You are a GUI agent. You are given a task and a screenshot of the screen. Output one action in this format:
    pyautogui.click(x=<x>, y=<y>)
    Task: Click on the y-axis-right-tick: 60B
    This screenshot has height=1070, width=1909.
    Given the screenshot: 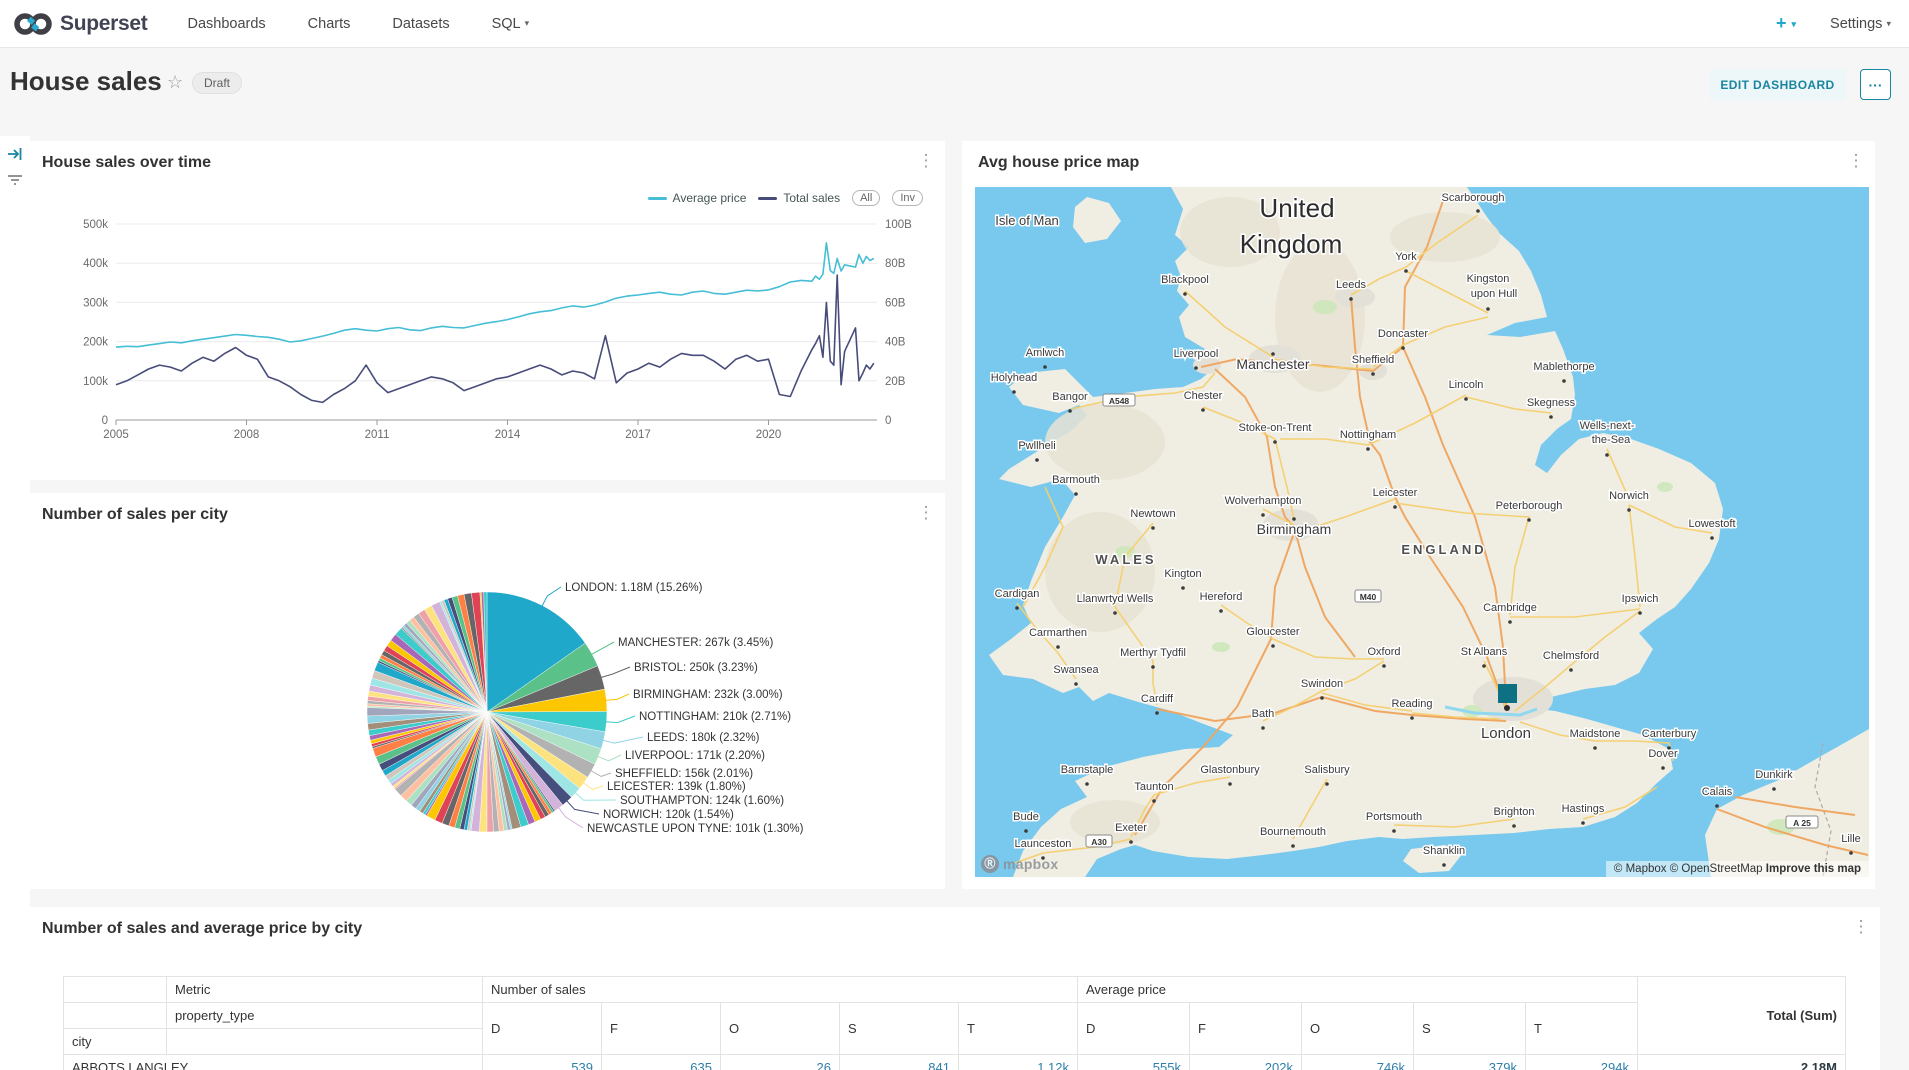 What is the action you would take?
    pyautogui.click(x=895, y=303)
    